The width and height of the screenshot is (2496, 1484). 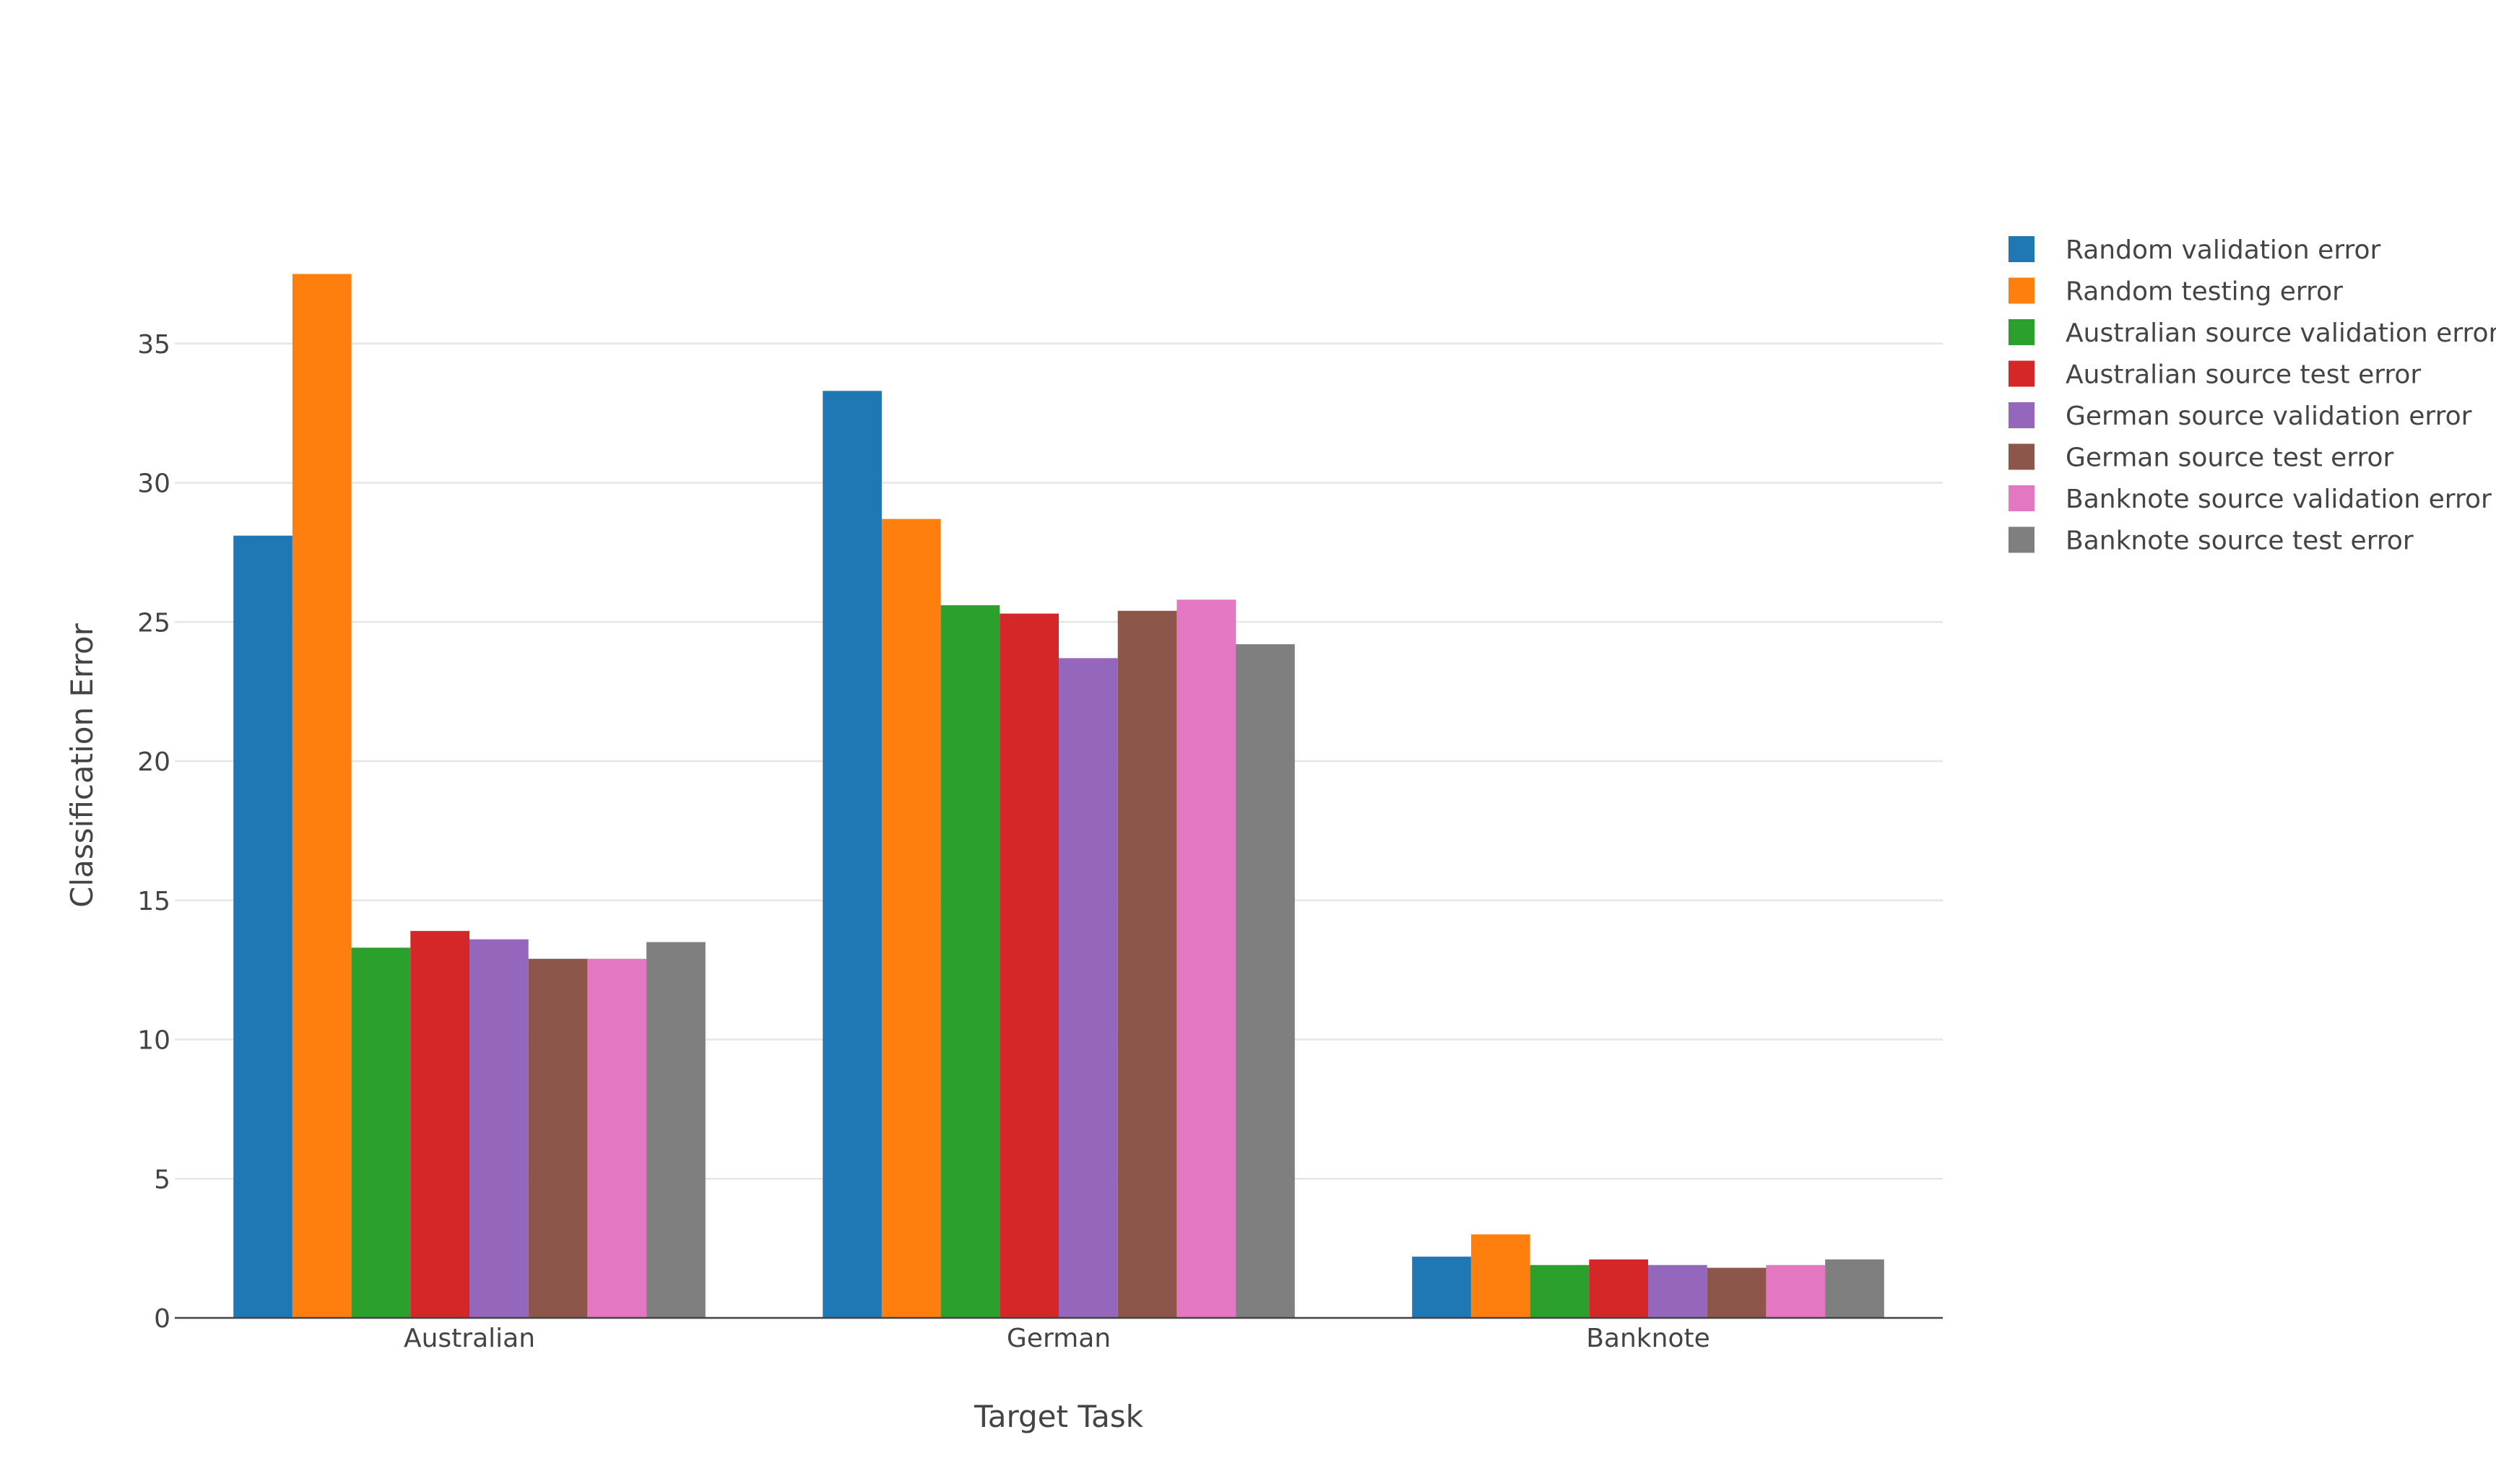 What do you see at coordinates (153, 762) in the screenshot?
I see `y-tick-label: 20` at bounding box center [153, 762].